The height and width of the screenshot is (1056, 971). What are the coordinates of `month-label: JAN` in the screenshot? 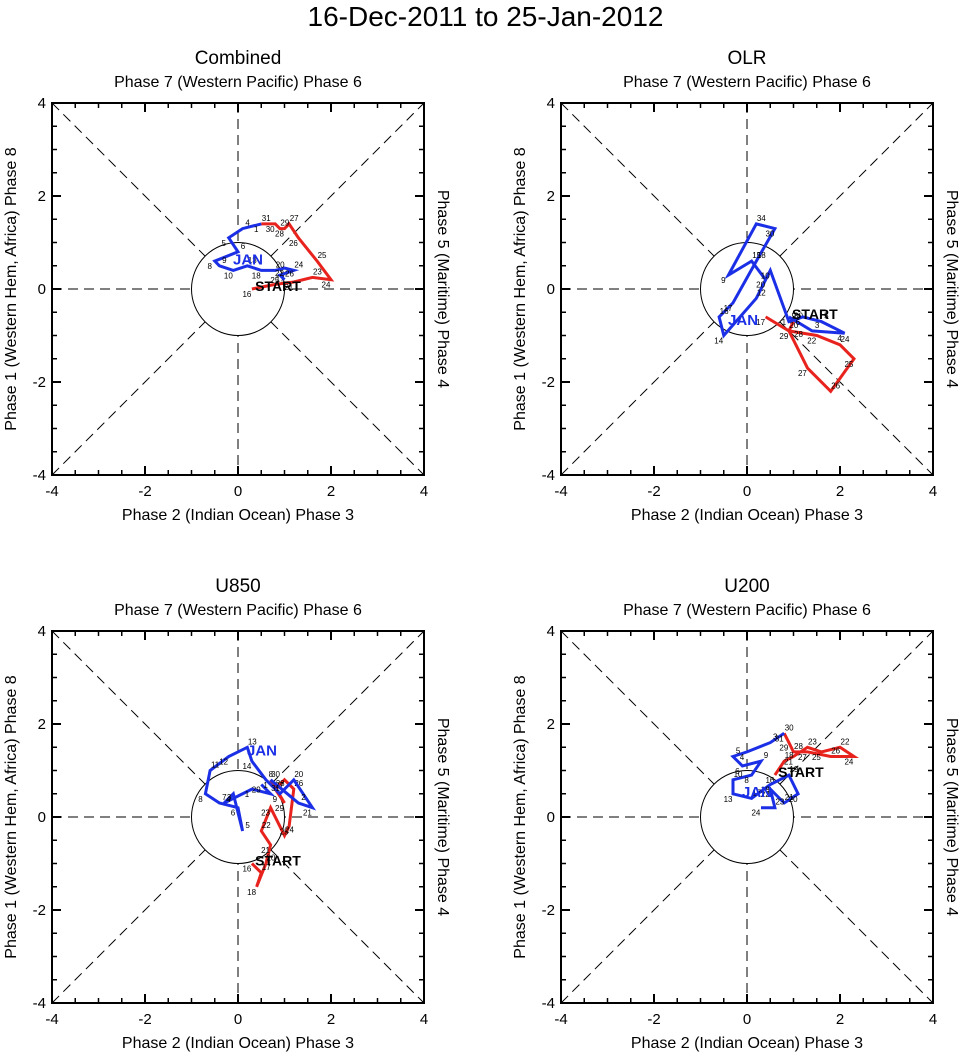 It's located at (248, 259).